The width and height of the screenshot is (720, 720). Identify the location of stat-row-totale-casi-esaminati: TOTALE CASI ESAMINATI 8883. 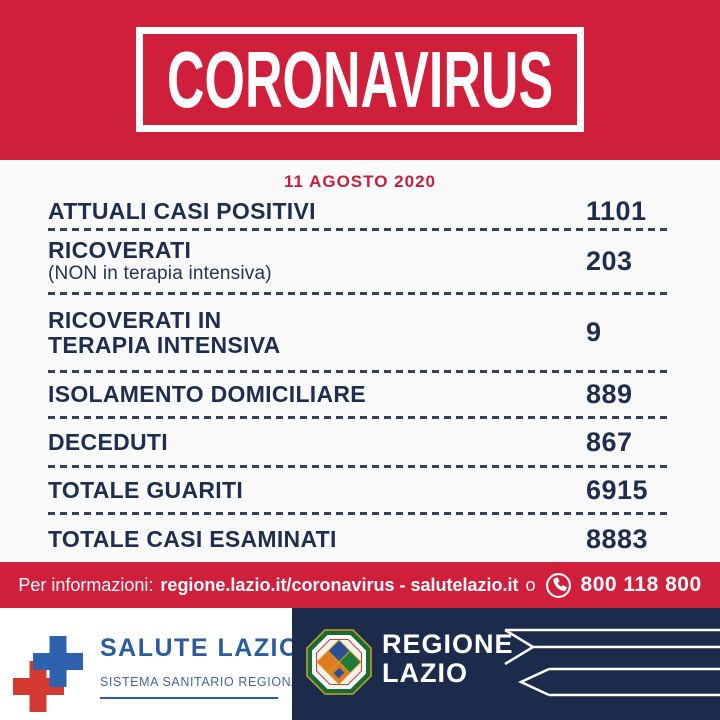
(360, 539).